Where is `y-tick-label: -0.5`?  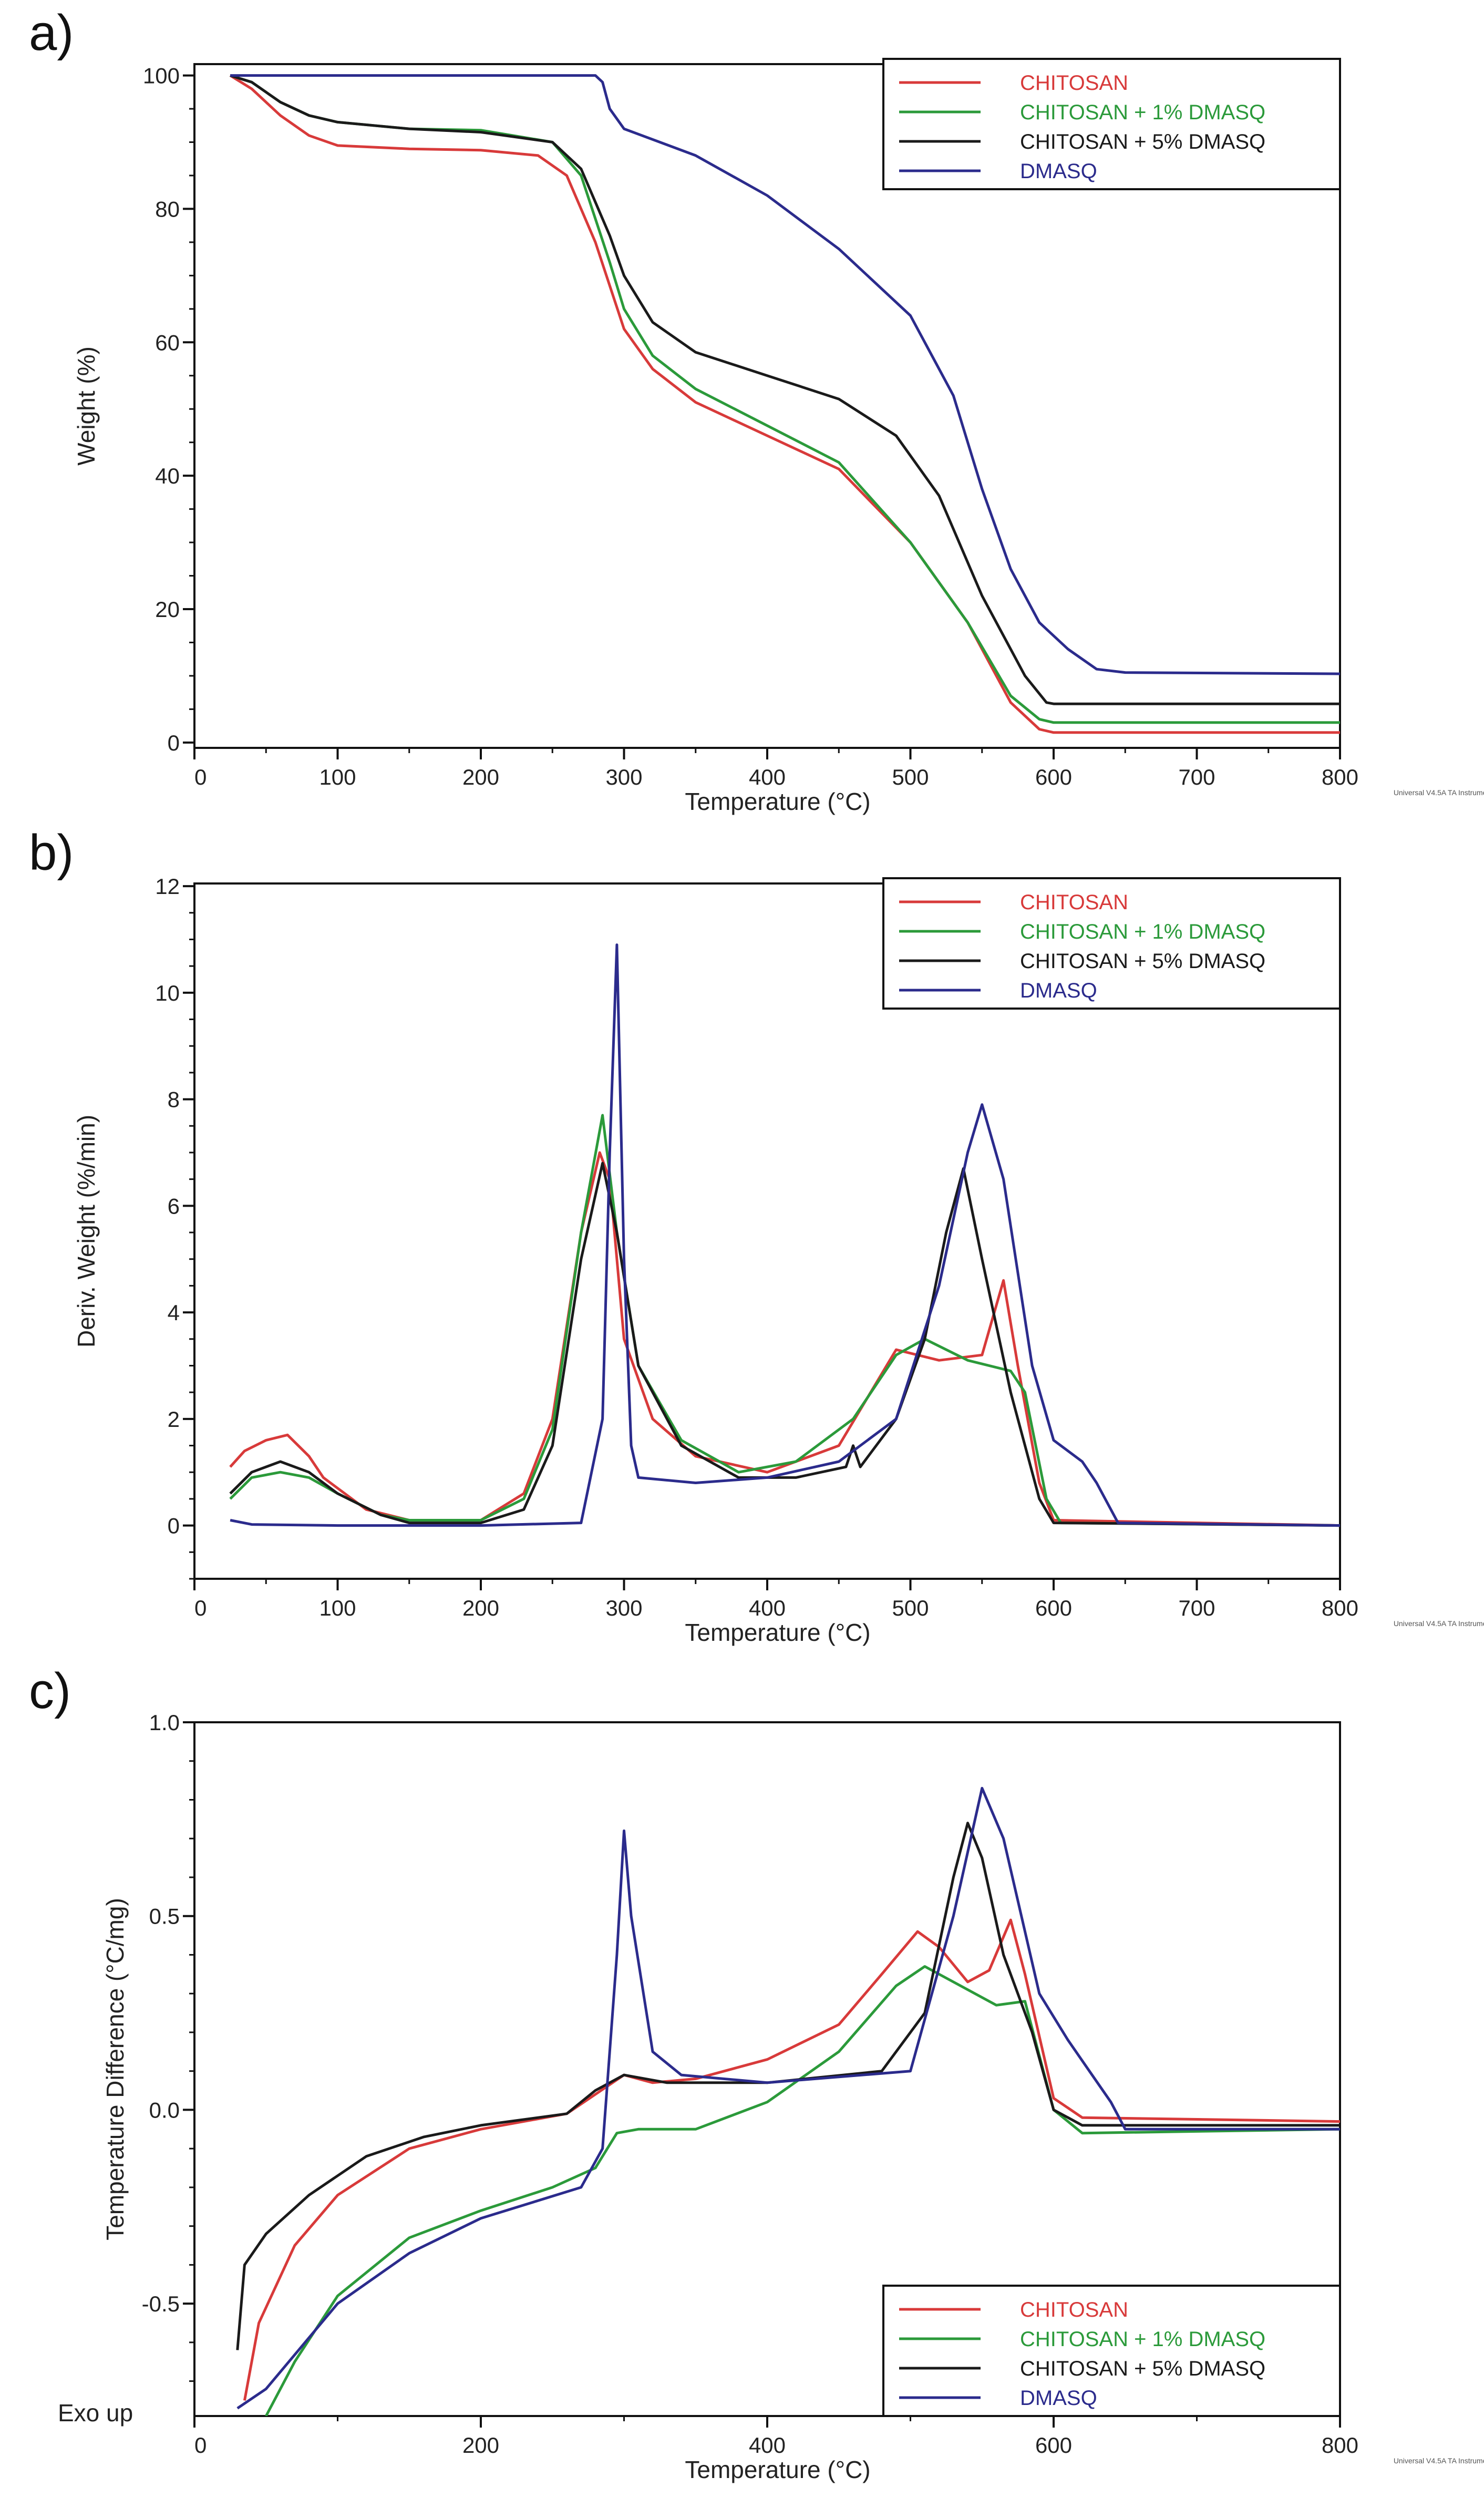 y-tick-label: -0.5 is located at coordinates (161, 2303).